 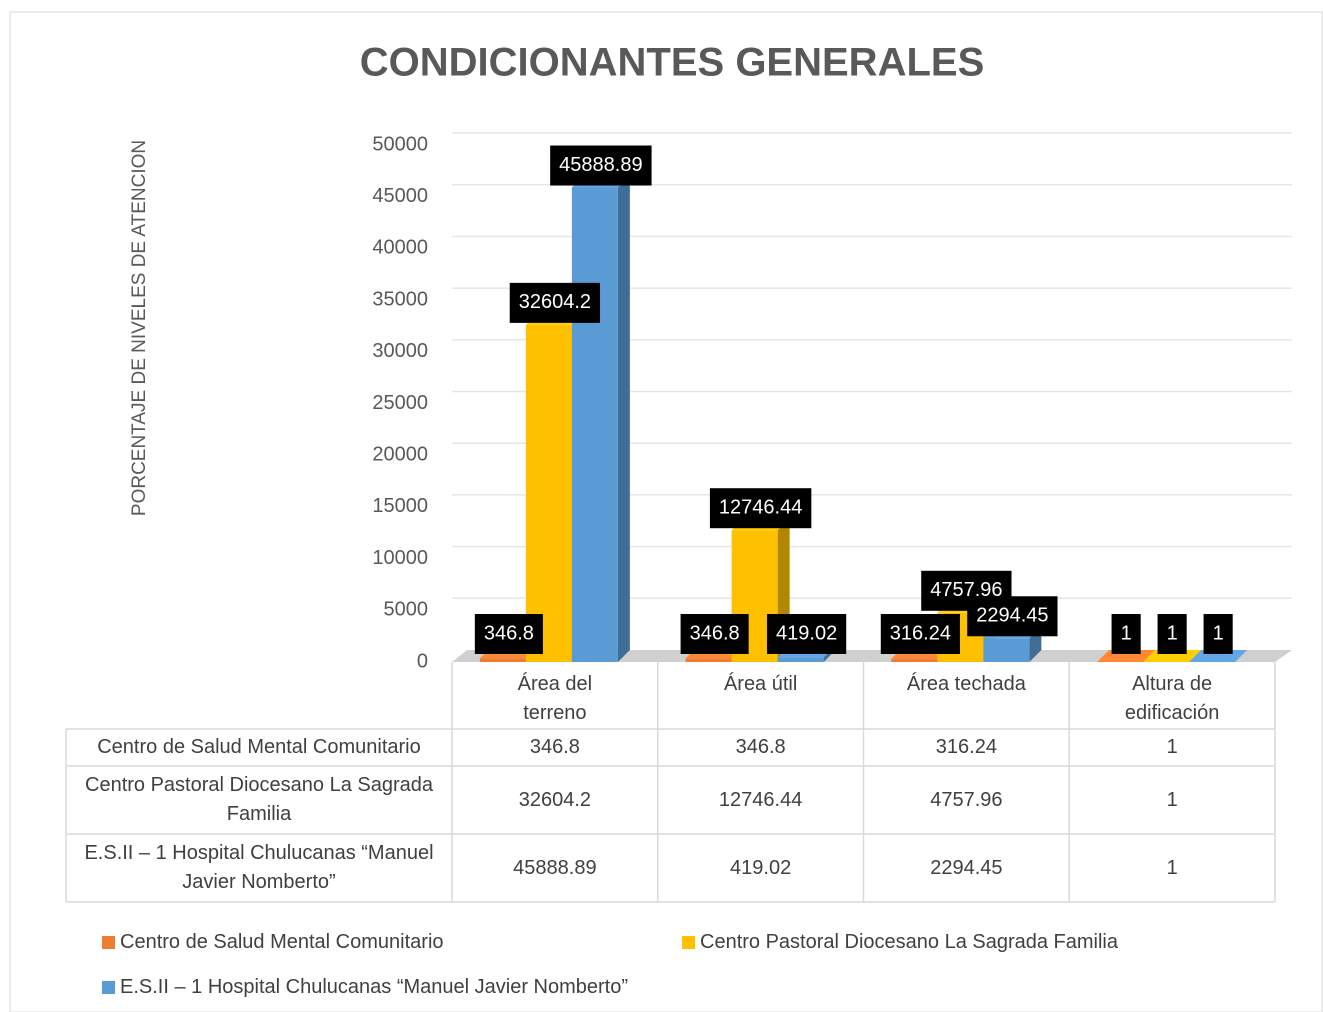 I want to click on y-axis-label: PORCENTAJE DE NIVELES DE ATENCION, so click(x=139, y=328).